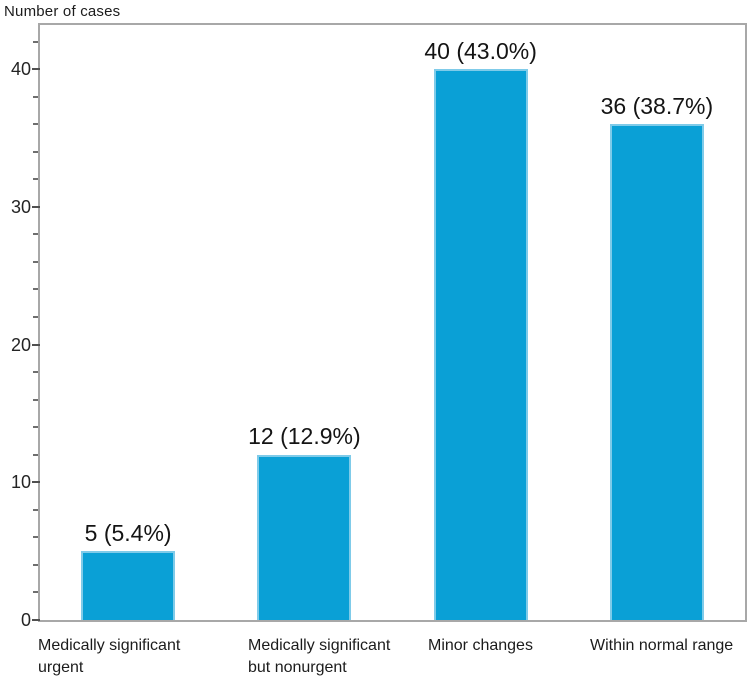 The image size is (751, 678). Describe the element at coordinates (128, 532) in the screenshot. I see `bar-value-label: 5 (5.4%)` at that location.